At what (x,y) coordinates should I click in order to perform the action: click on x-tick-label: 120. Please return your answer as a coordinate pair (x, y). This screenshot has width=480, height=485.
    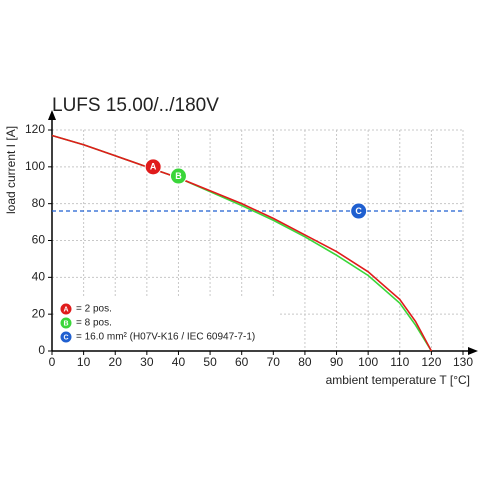
    Looking at the image, I should click on (431, 362).